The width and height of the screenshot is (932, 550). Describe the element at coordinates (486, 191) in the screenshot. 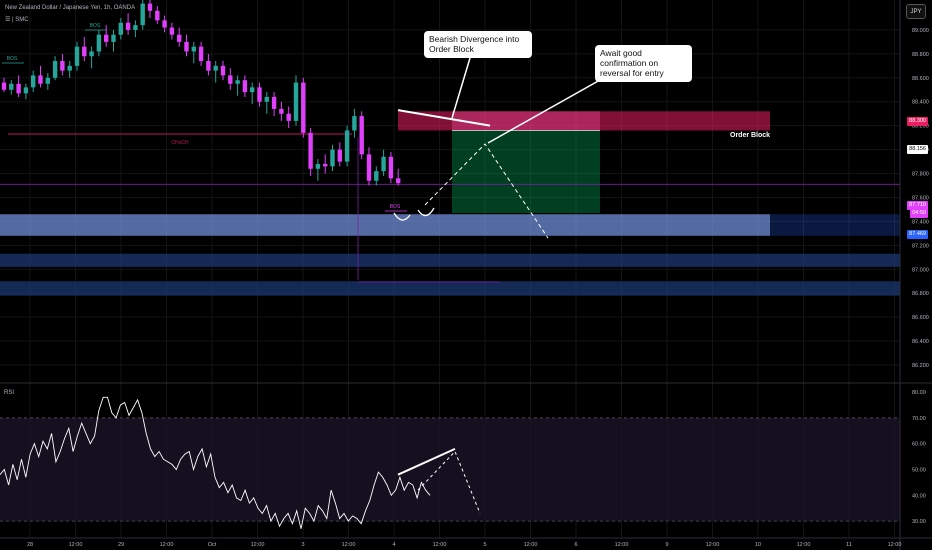

I see `price-projection` at that location.